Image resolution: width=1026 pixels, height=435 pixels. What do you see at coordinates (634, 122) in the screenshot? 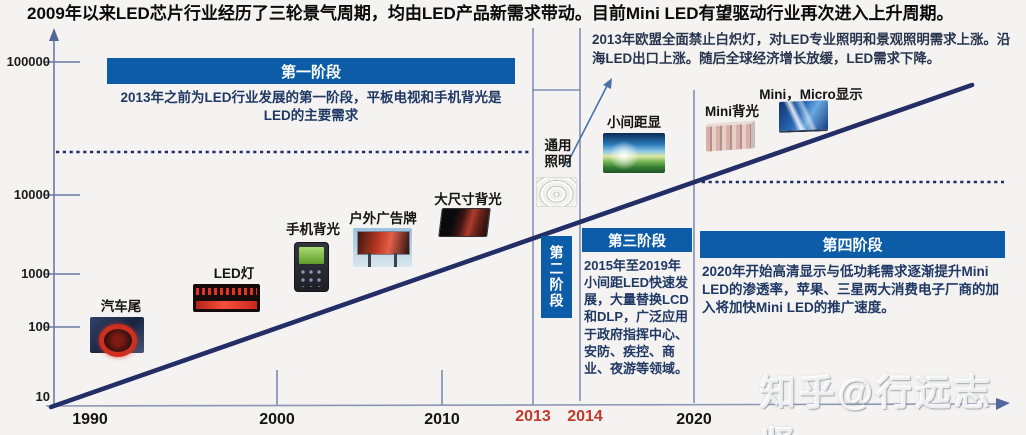
I see `label-small-pitch-display: 小间距显` at bounding box center [634, 122].